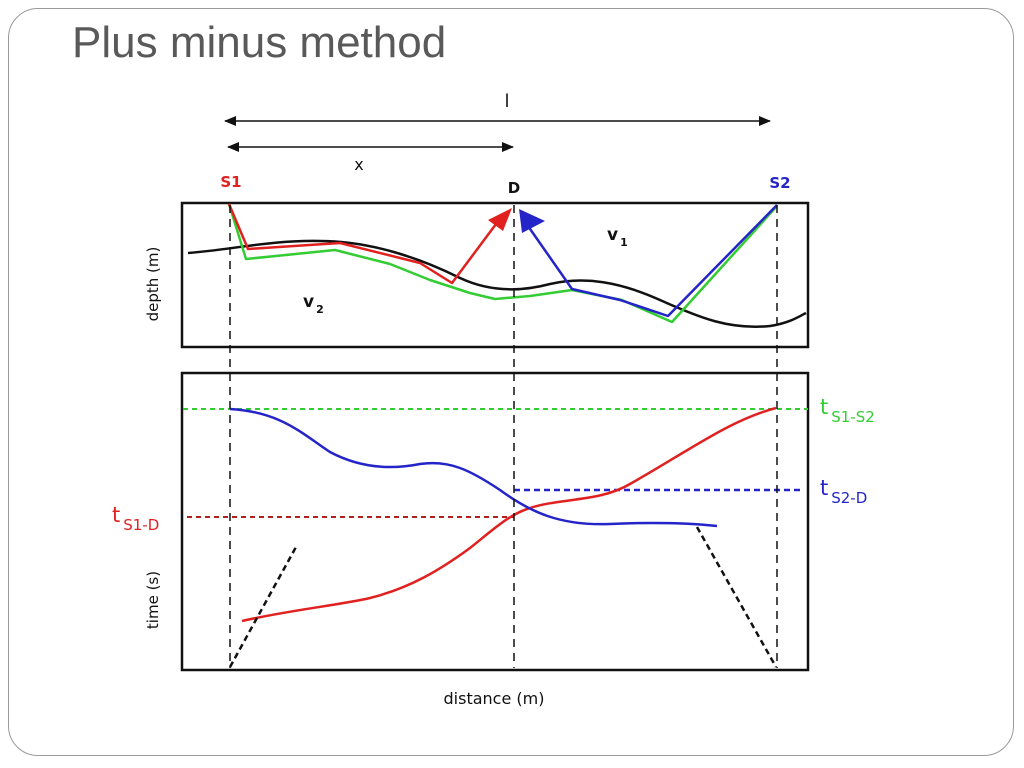  What do you see at coordinates (514, 188) in the screenshot?
I see `label-d: D` at bounding box center [514, 188].